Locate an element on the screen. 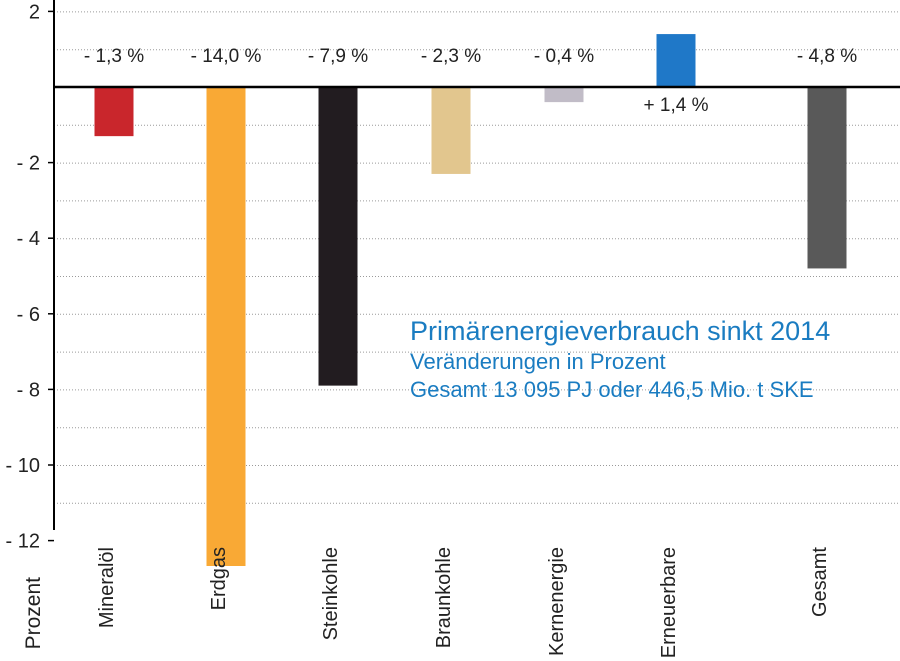 The width and height of the screenshot is (900, 661). chart-subtitle: Veränderungen in Prozent is located at coordinates (538, 361).